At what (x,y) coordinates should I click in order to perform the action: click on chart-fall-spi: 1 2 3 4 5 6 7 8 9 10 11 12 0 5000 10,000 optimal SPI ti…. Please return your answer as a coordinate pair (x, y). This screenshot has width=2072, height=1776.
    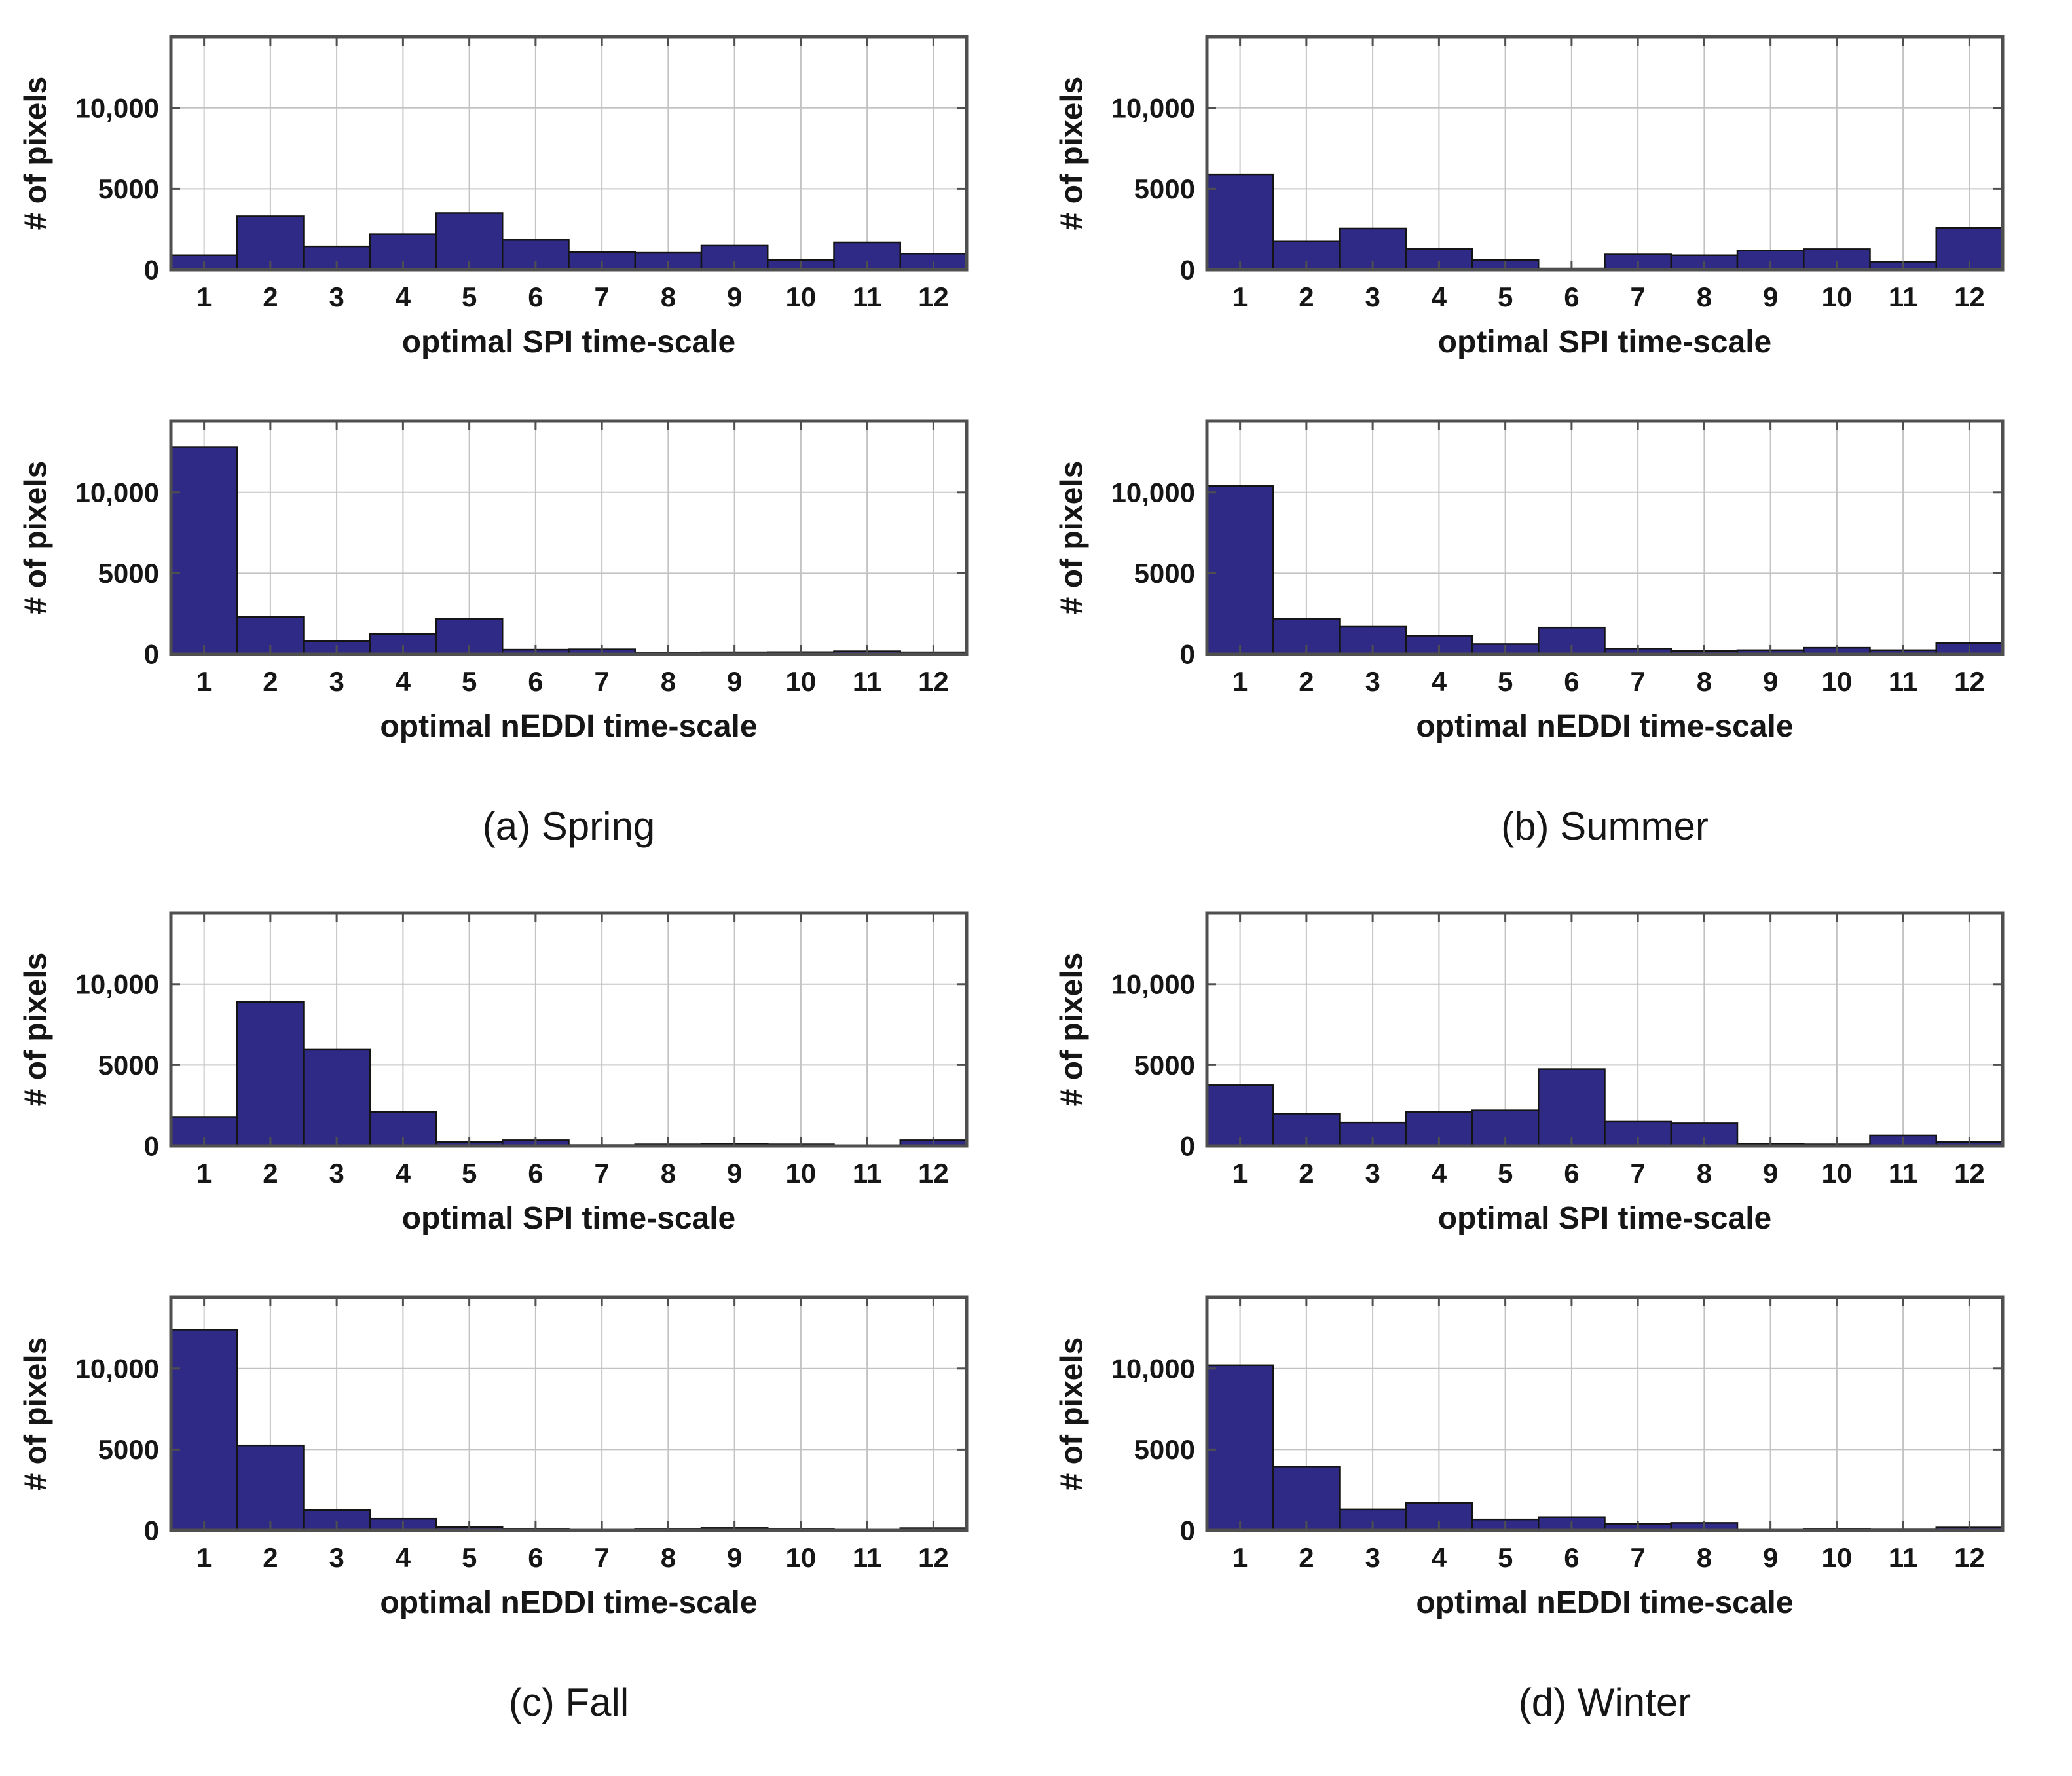
    Looking at the image, I should click on (518, 1083).